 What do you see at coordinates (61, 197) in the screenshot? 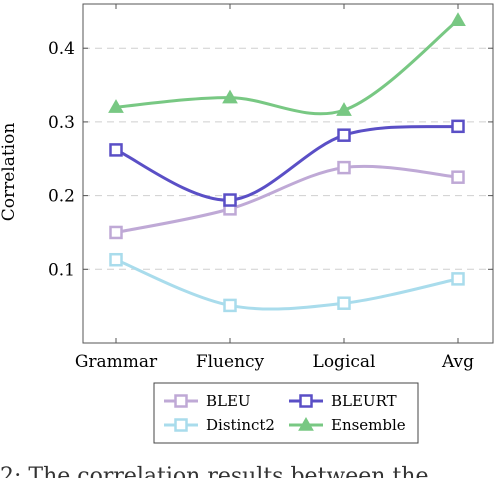
I see `y-tick-label: 0.2` at bounding box center [61, 197].